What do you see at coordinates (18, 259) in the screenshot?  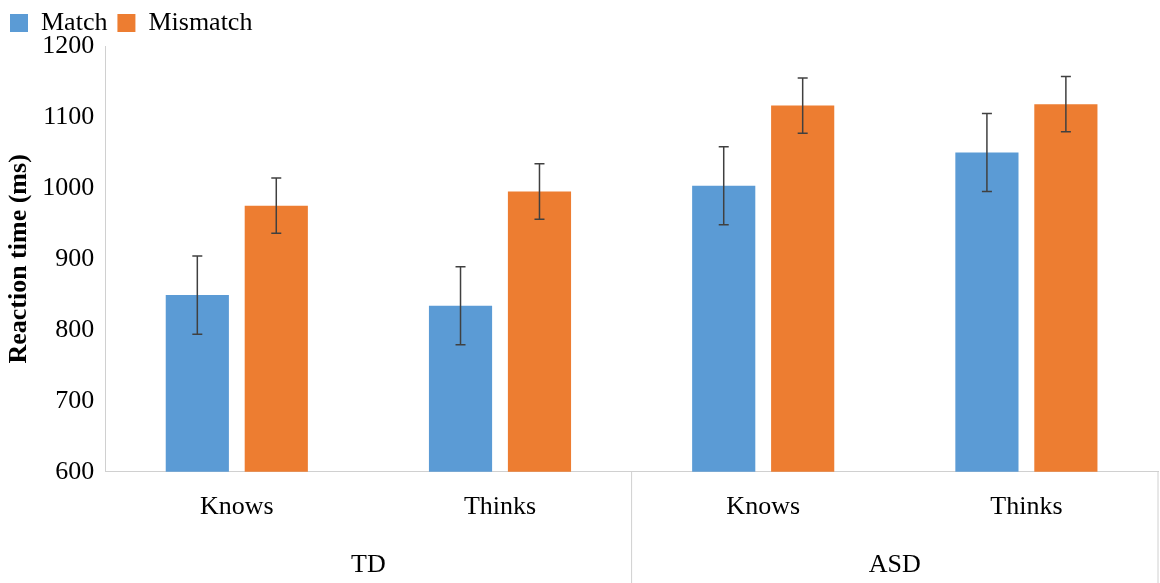 I see `y-axis-title: Reaction time (ms)` at bounding box center [18, 259].